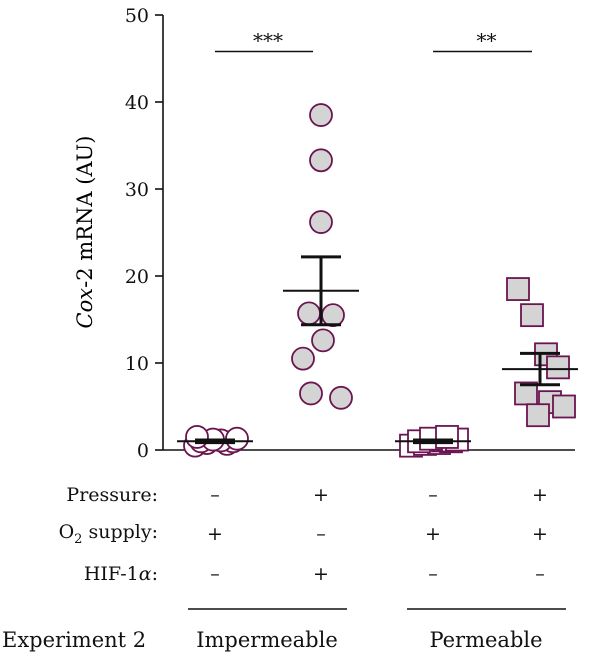 The width and height of the screenshot is (600, 661). I want to click on y-tick-label: 10, so click(137, 364).